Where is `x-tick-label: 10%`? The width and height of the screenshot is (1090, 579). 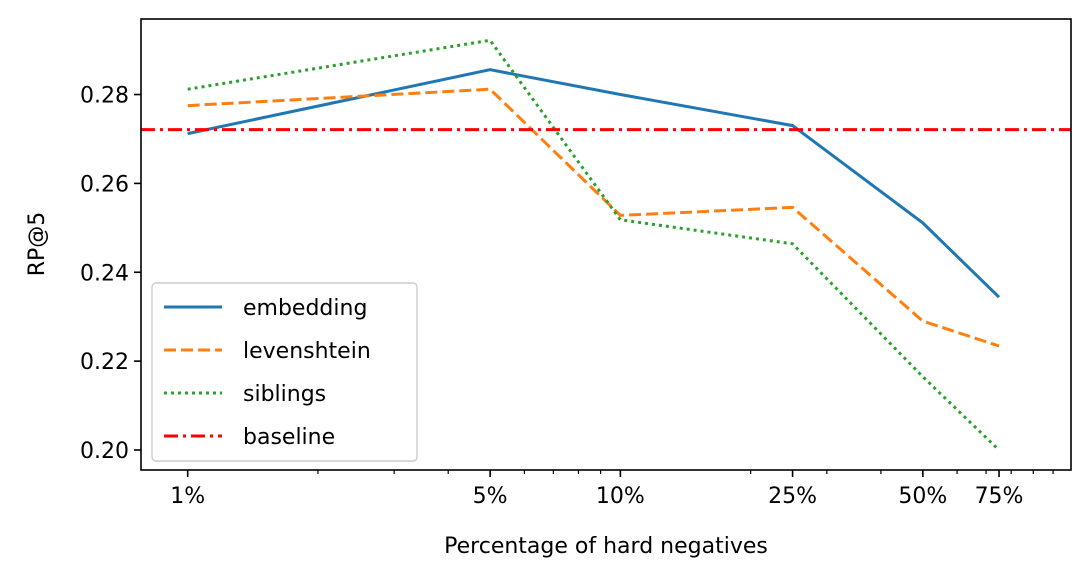
x-tick-label: 10% is located at coordinates (620, 496).